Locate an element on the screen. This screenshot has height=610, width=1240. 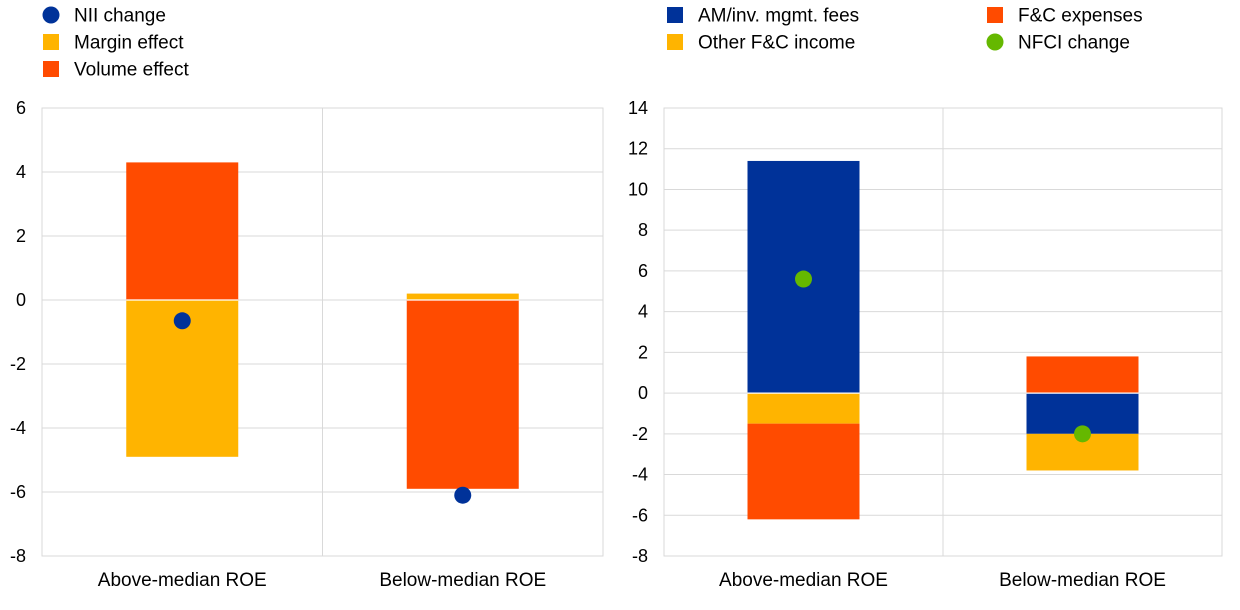
y-tick-label: 14 is located at coordinates (638, 108).